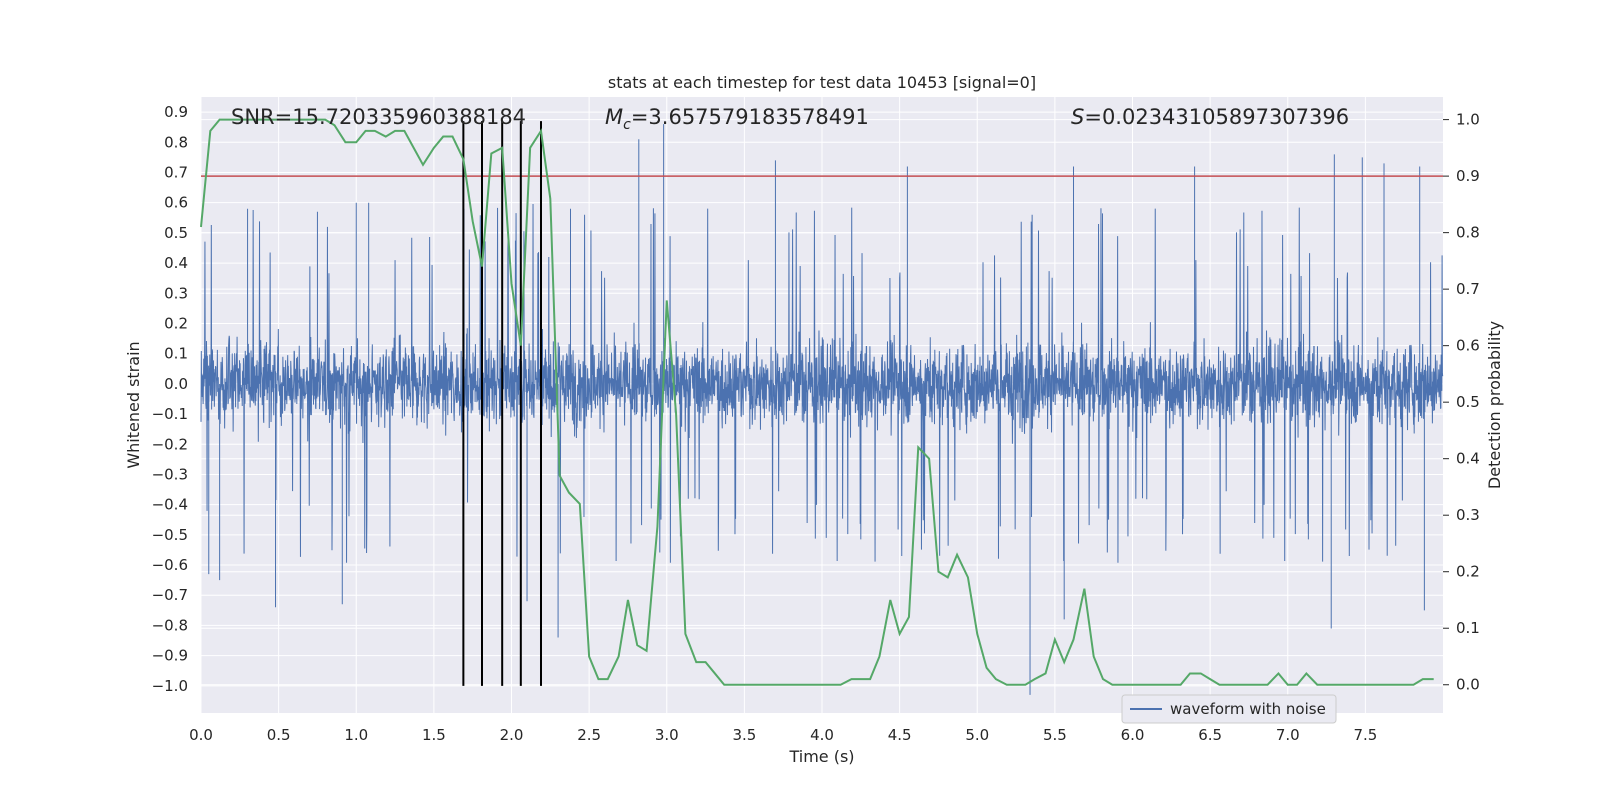 This screenshot has height=800, width=1600. Describe the element at coordinates (900, 735) in the screenshot. I see `x-tick-label: 4.5` at that location.